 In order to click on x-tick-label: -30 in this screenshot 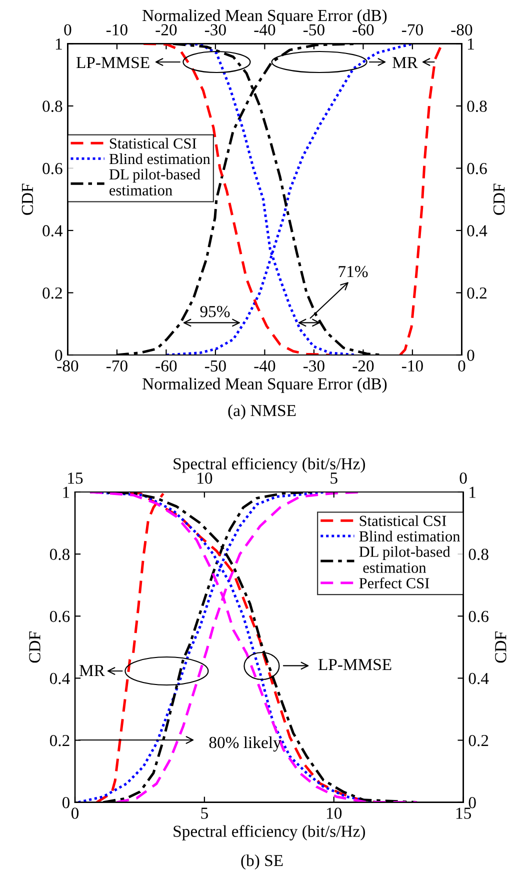, I will do `click(313, 366)`.